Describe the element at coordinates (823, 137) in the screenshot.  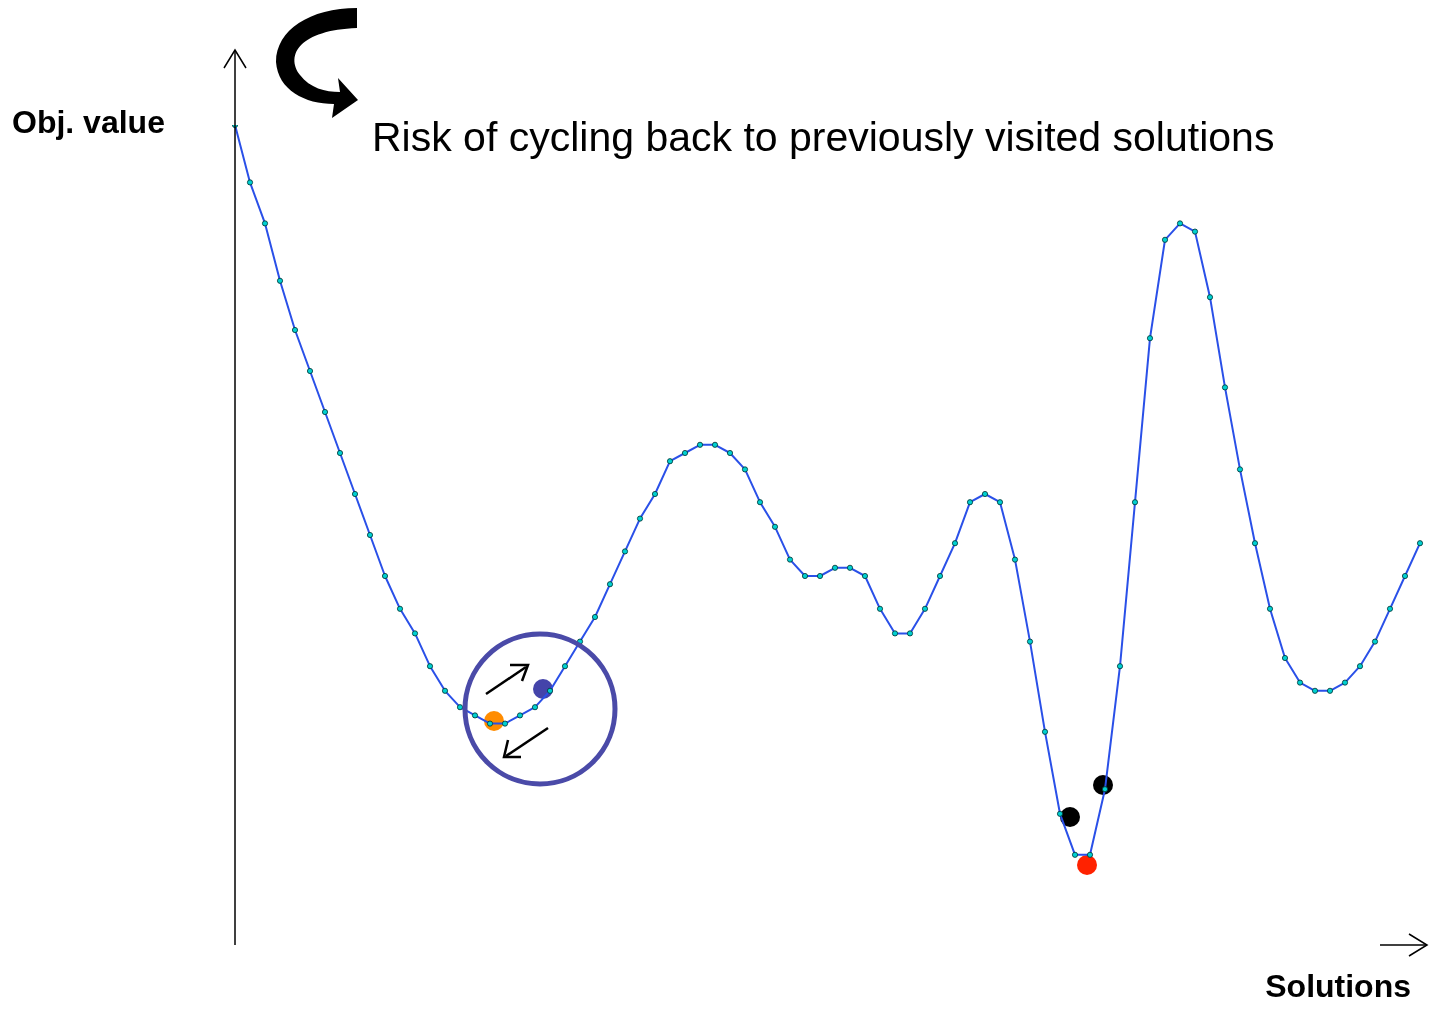
I see `annotation: Risk of cycling back to previously visited solutions` at that location.